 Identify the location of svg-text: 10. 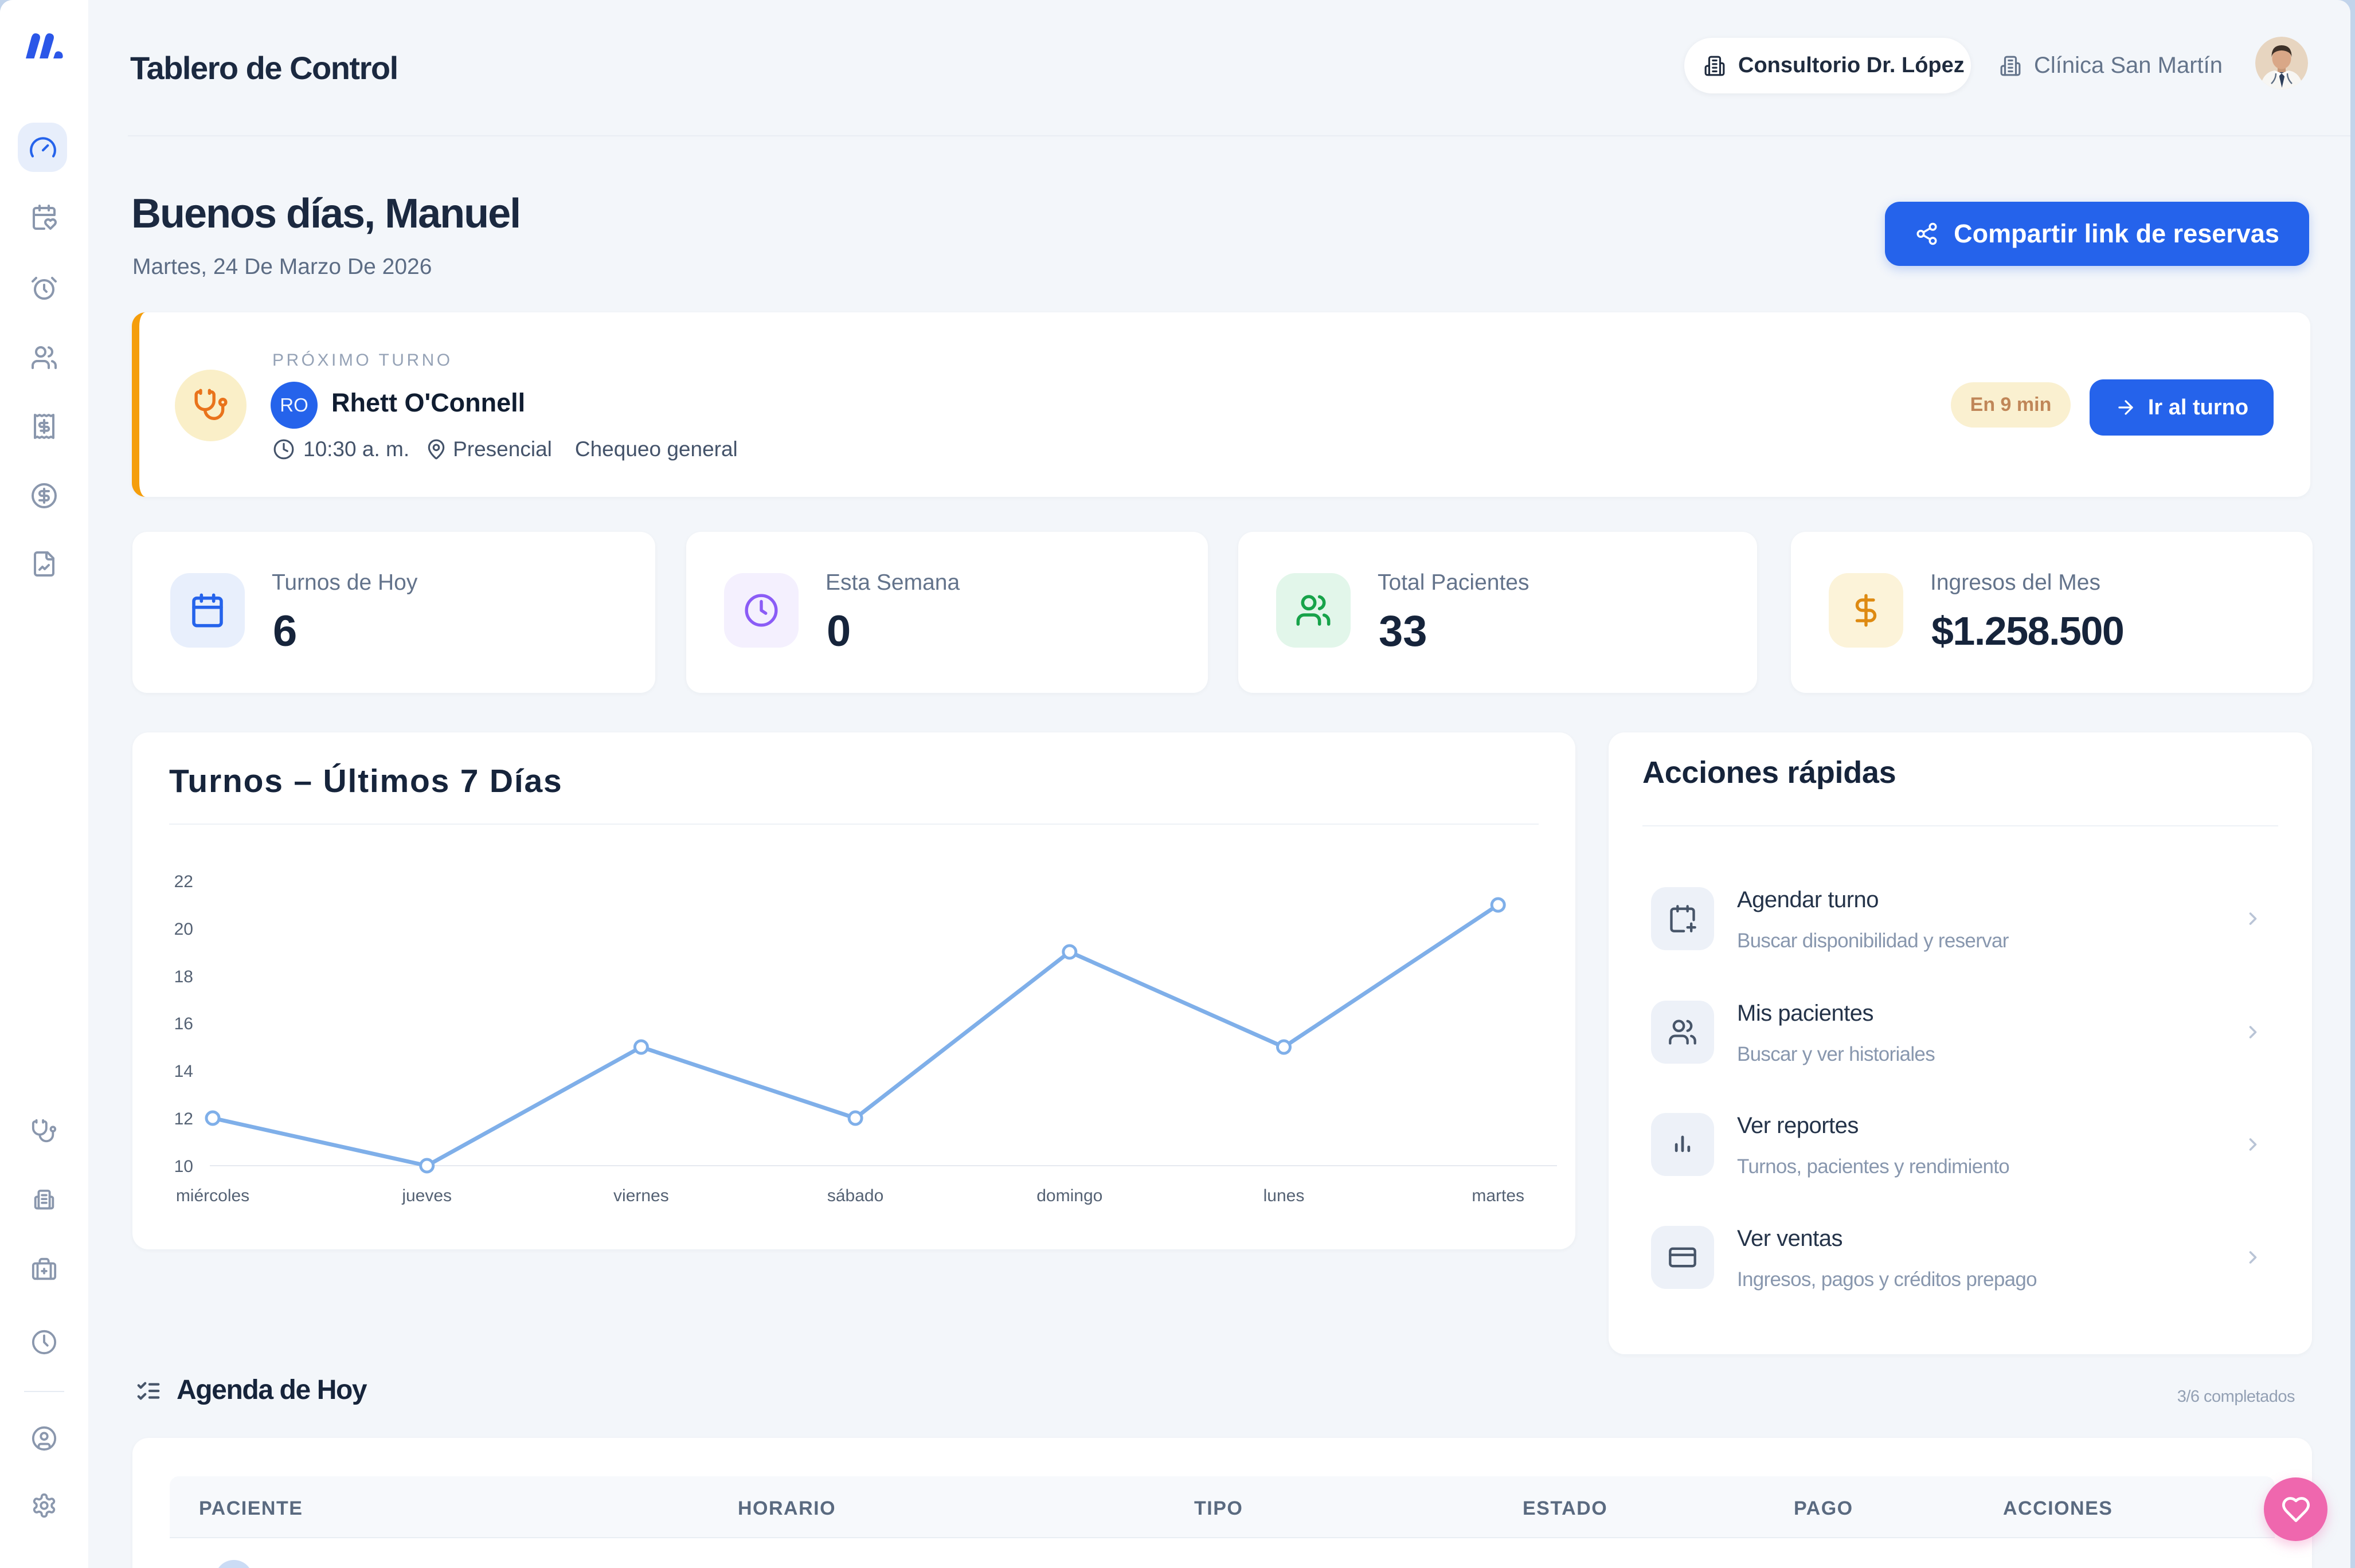
(183, 1166).